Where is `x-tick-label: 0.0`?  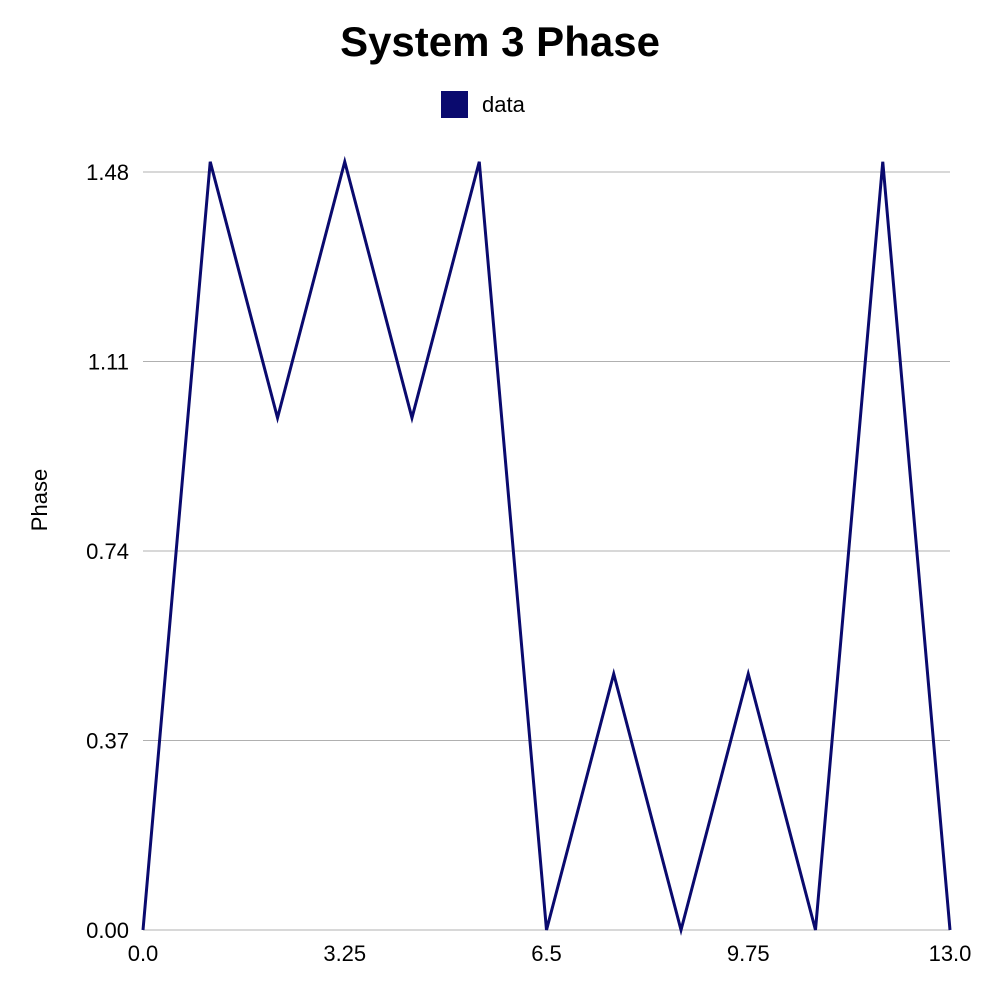
x-tick-label: 0.0 is located at coordinates (143, 953).